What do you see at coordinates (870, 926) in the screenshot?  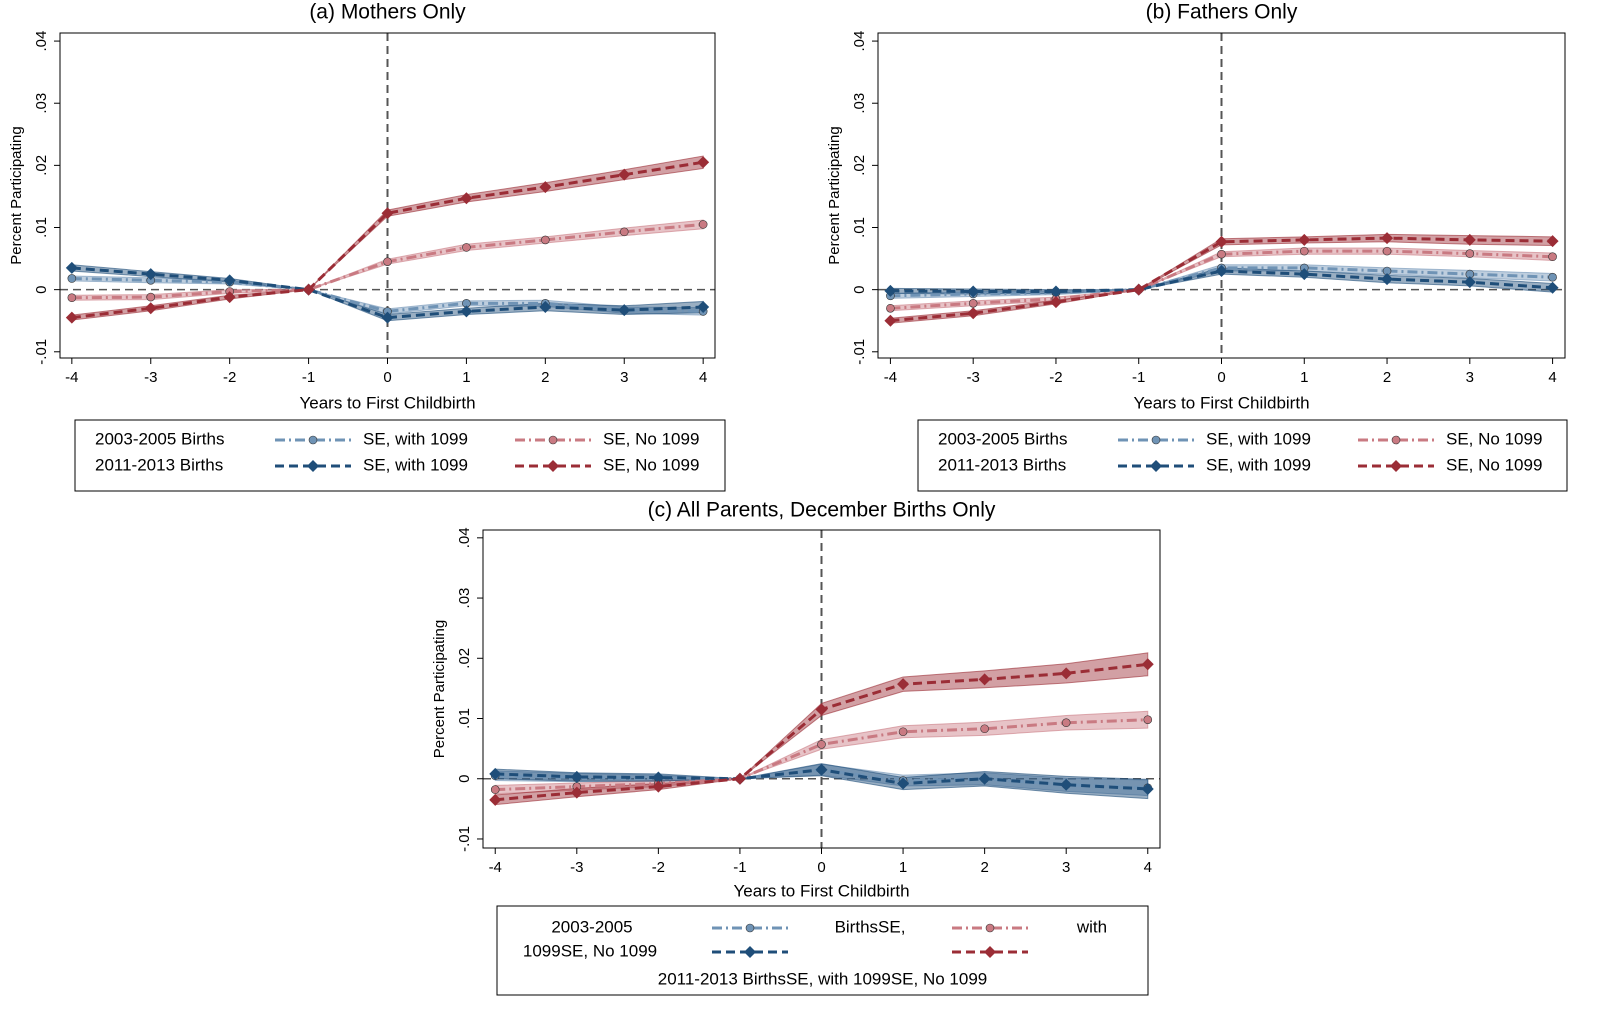 I see `legend-label: BirthsSE,` at bounding box center [870, 926].